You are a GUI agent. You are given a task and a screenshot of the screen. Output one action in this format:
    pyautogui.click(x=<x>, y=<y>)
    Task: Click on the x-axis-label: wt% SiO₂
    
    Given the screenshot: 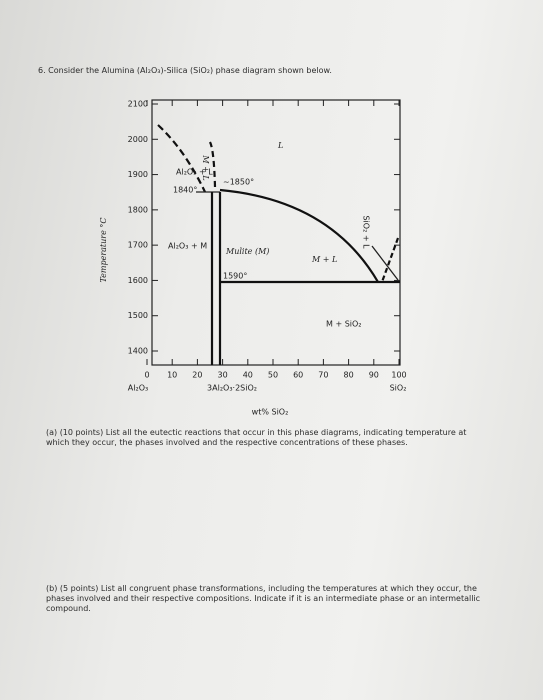 What is the action you would take?
    pyautogui.click(x=270, y=412)
    